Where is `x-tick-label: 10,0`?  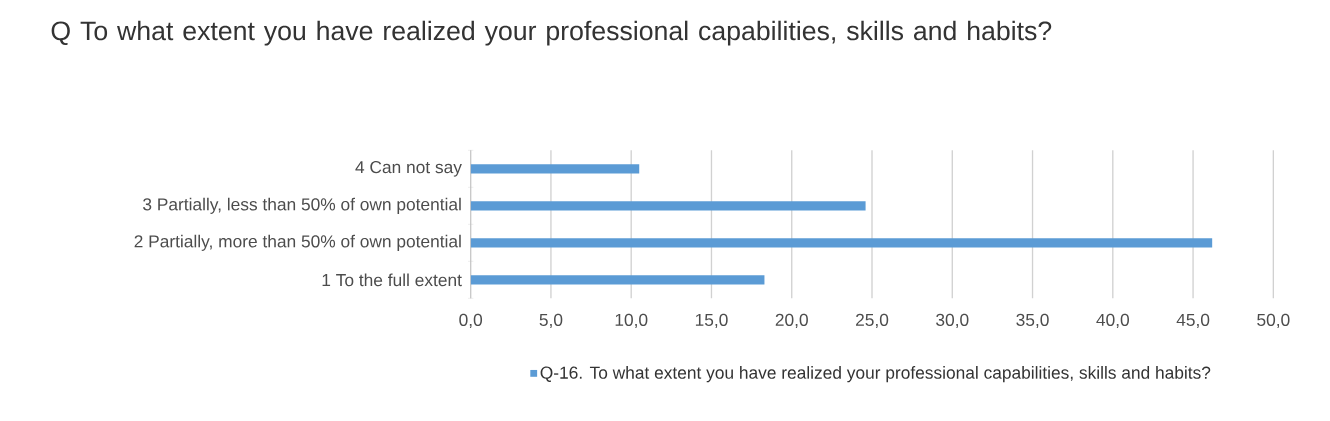 x-tick-label: 10,0 is located at coordinates (631, 321).